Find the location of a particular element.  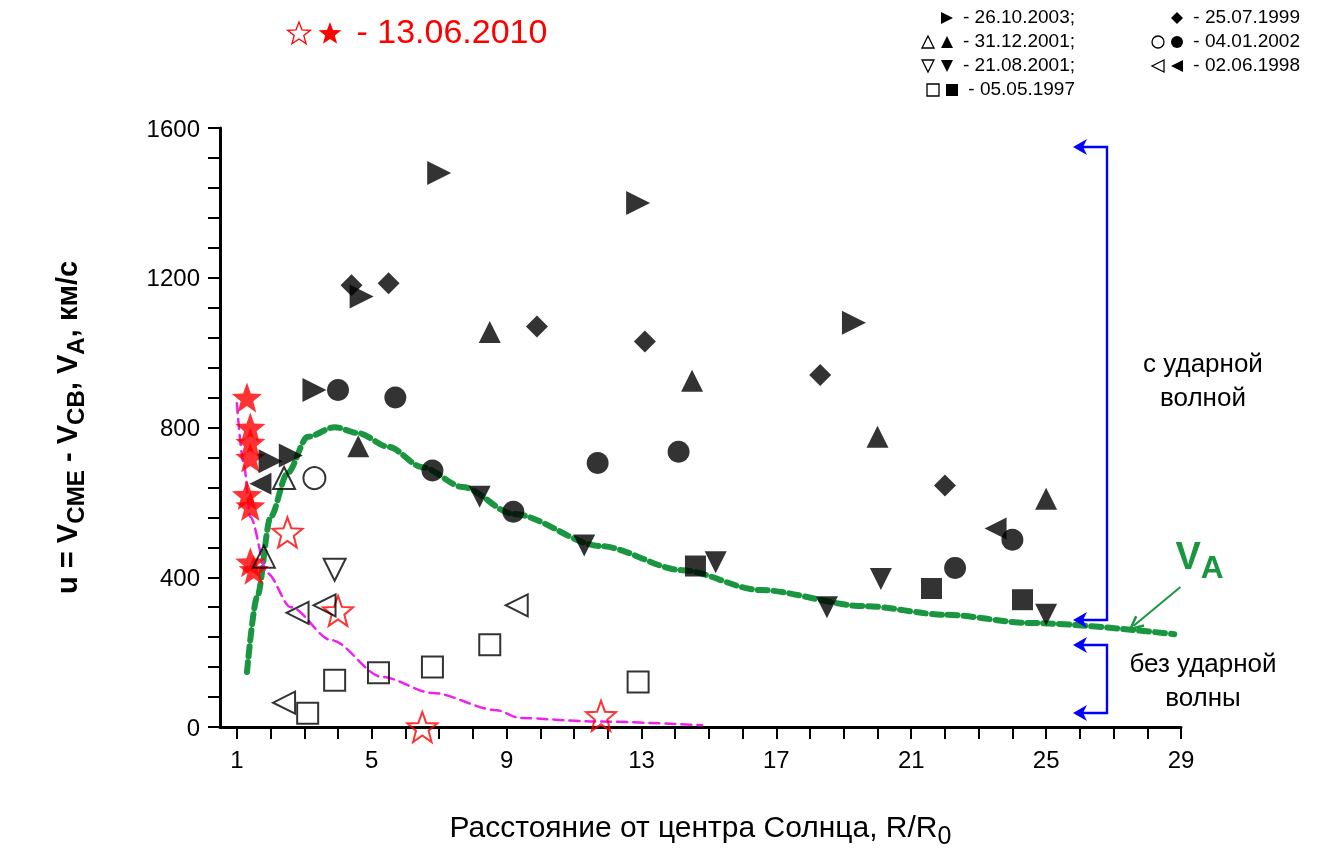

legend-label: - 13.06.2010 is located at coordinates (452, 31).